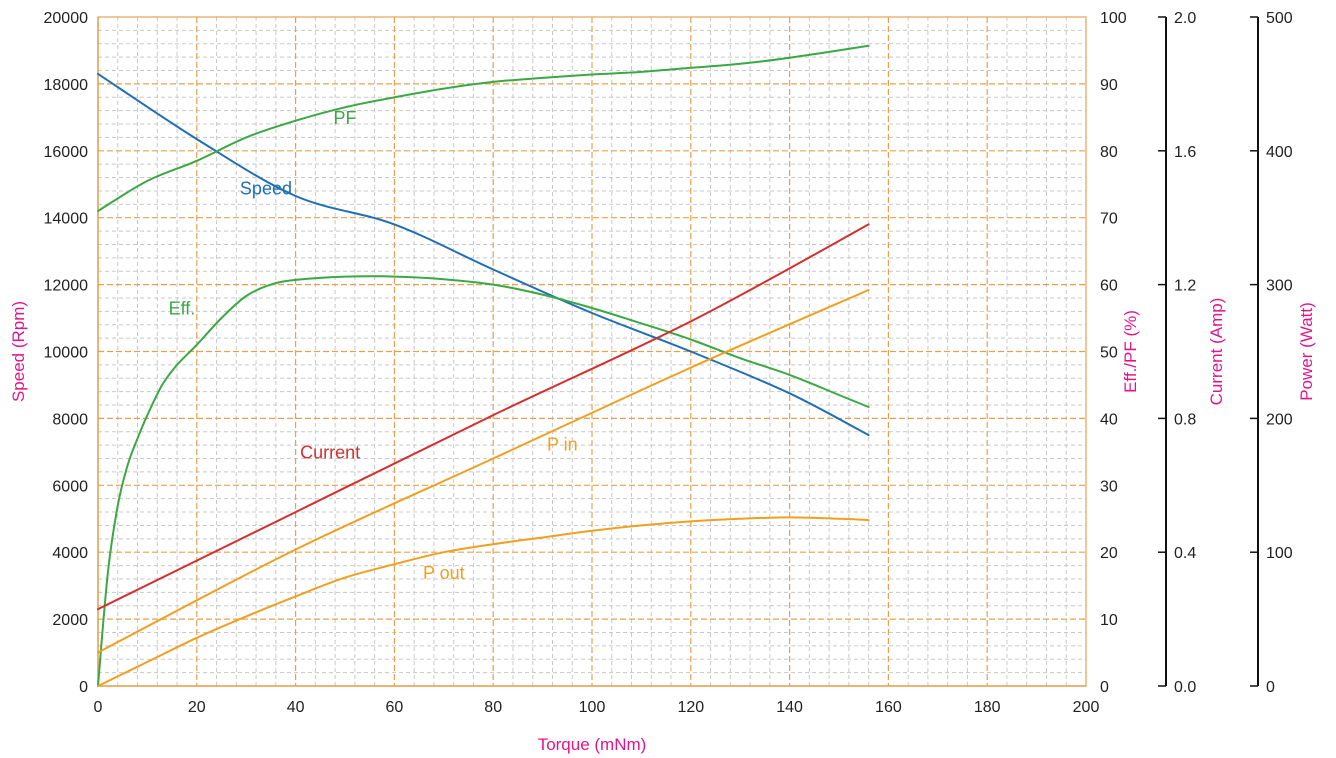  I want to click on current-tick-label: 0.8, so click(1185, 419).